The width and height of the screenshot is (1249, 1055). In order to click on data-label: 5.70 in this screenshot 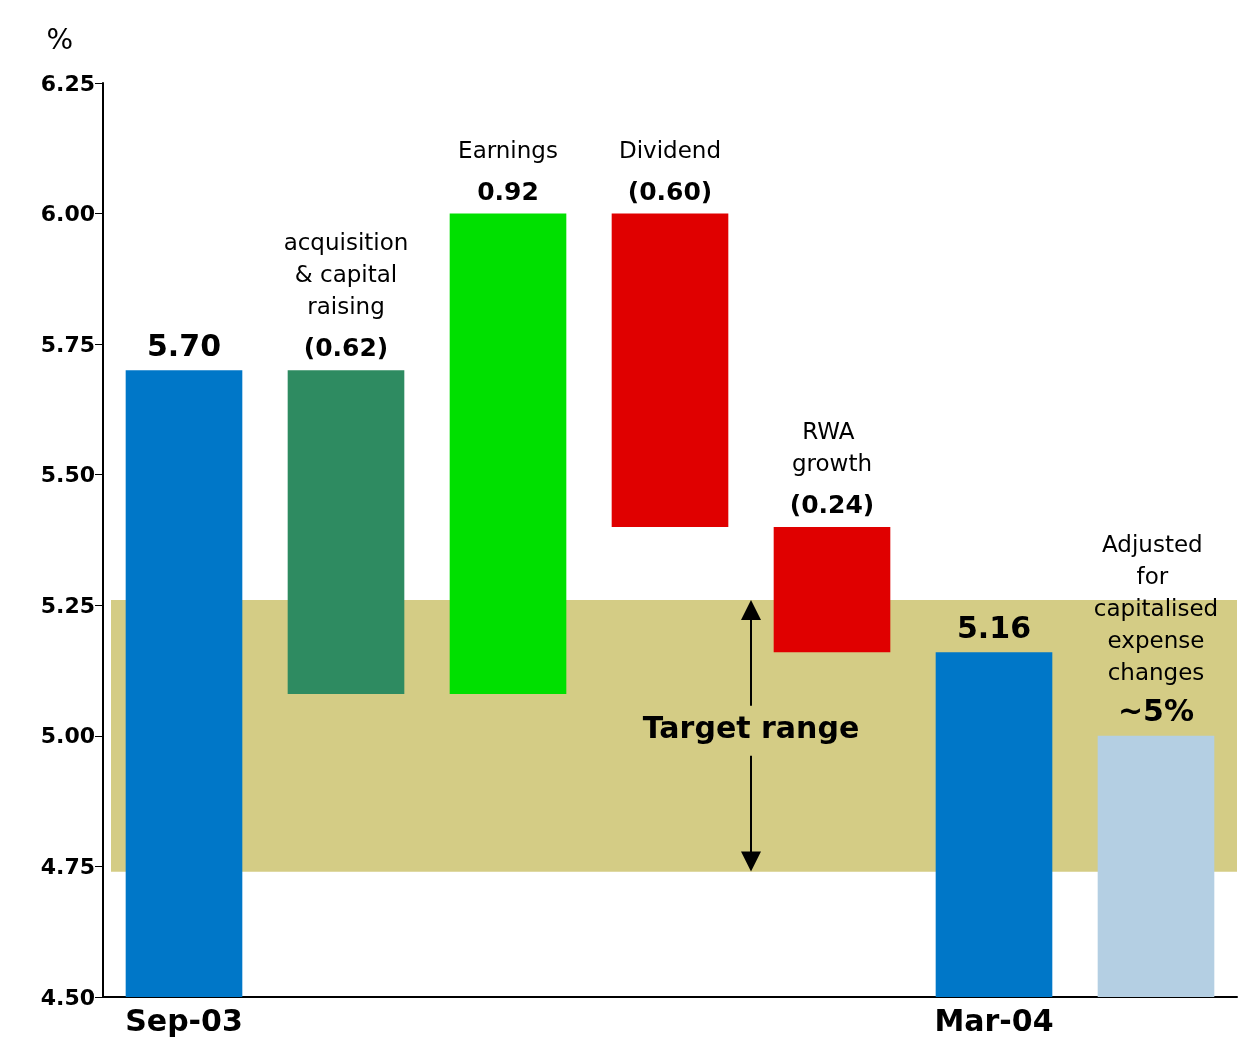, I will do `click(184, 345)`.